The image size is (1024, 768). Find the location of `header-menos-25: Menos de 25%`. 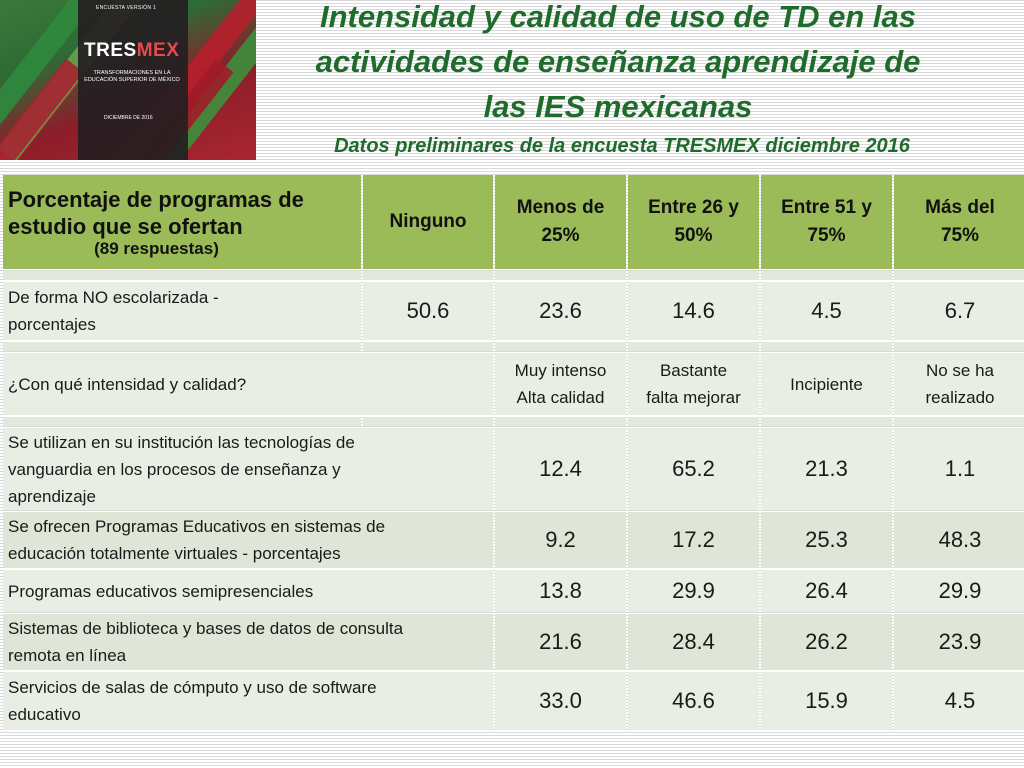

header-menos-25: Menos de 25% is located at coordinates (560, 222).